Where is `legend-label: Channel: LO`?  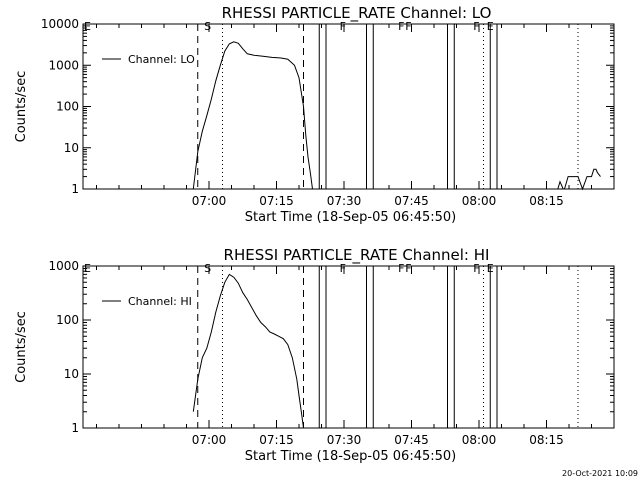 legend-label: Channel: LO is located at coordinates (161, 59).